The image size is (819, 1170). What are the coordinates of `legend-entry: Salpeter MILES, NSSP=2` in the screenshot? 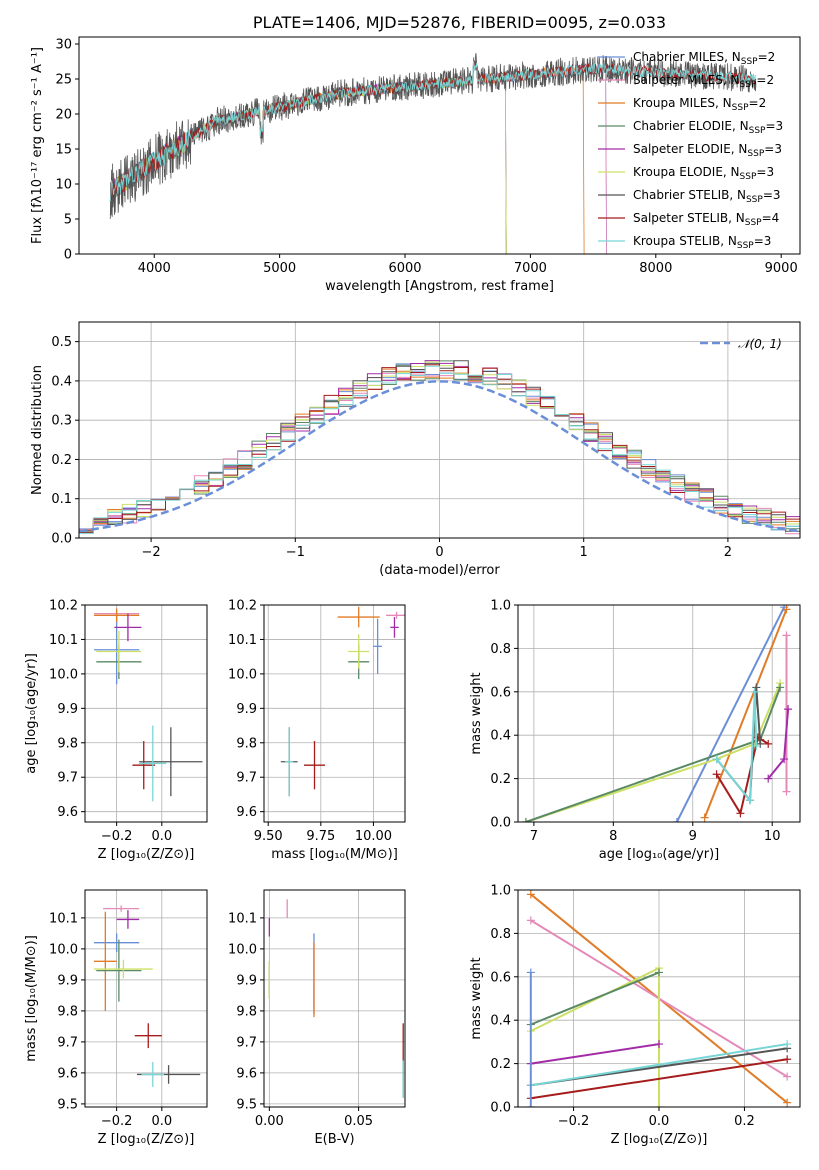 It's located at (703, 81).